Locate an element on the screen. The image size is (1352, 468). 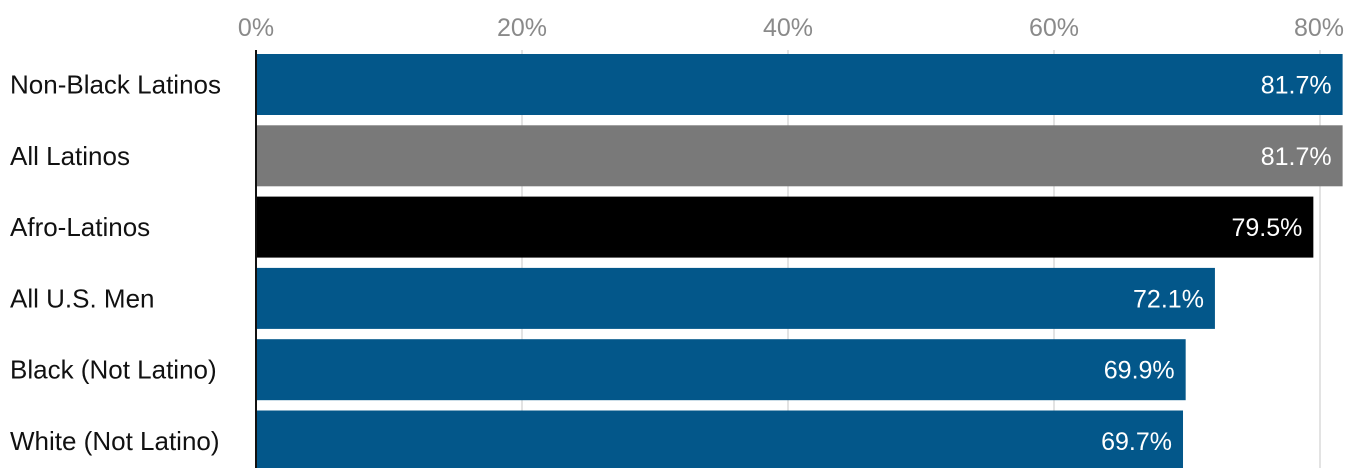
x-tick-label: 0% is located at coordinates (256, 28).